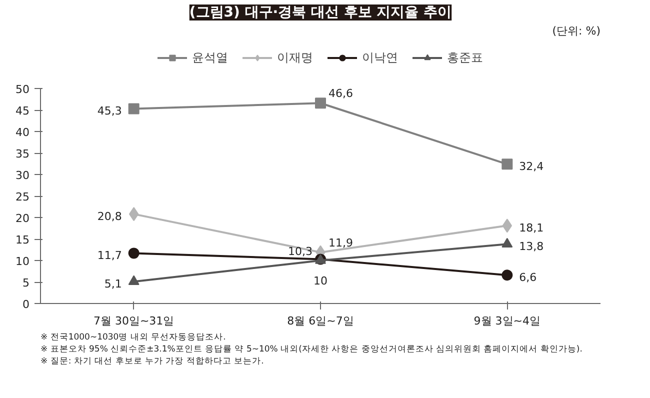 The height and width of the screenshot is (398, 650). Describe the element at coordinates (23, 111) in the screenshot. I see `y-tick-label: 45` at that location.